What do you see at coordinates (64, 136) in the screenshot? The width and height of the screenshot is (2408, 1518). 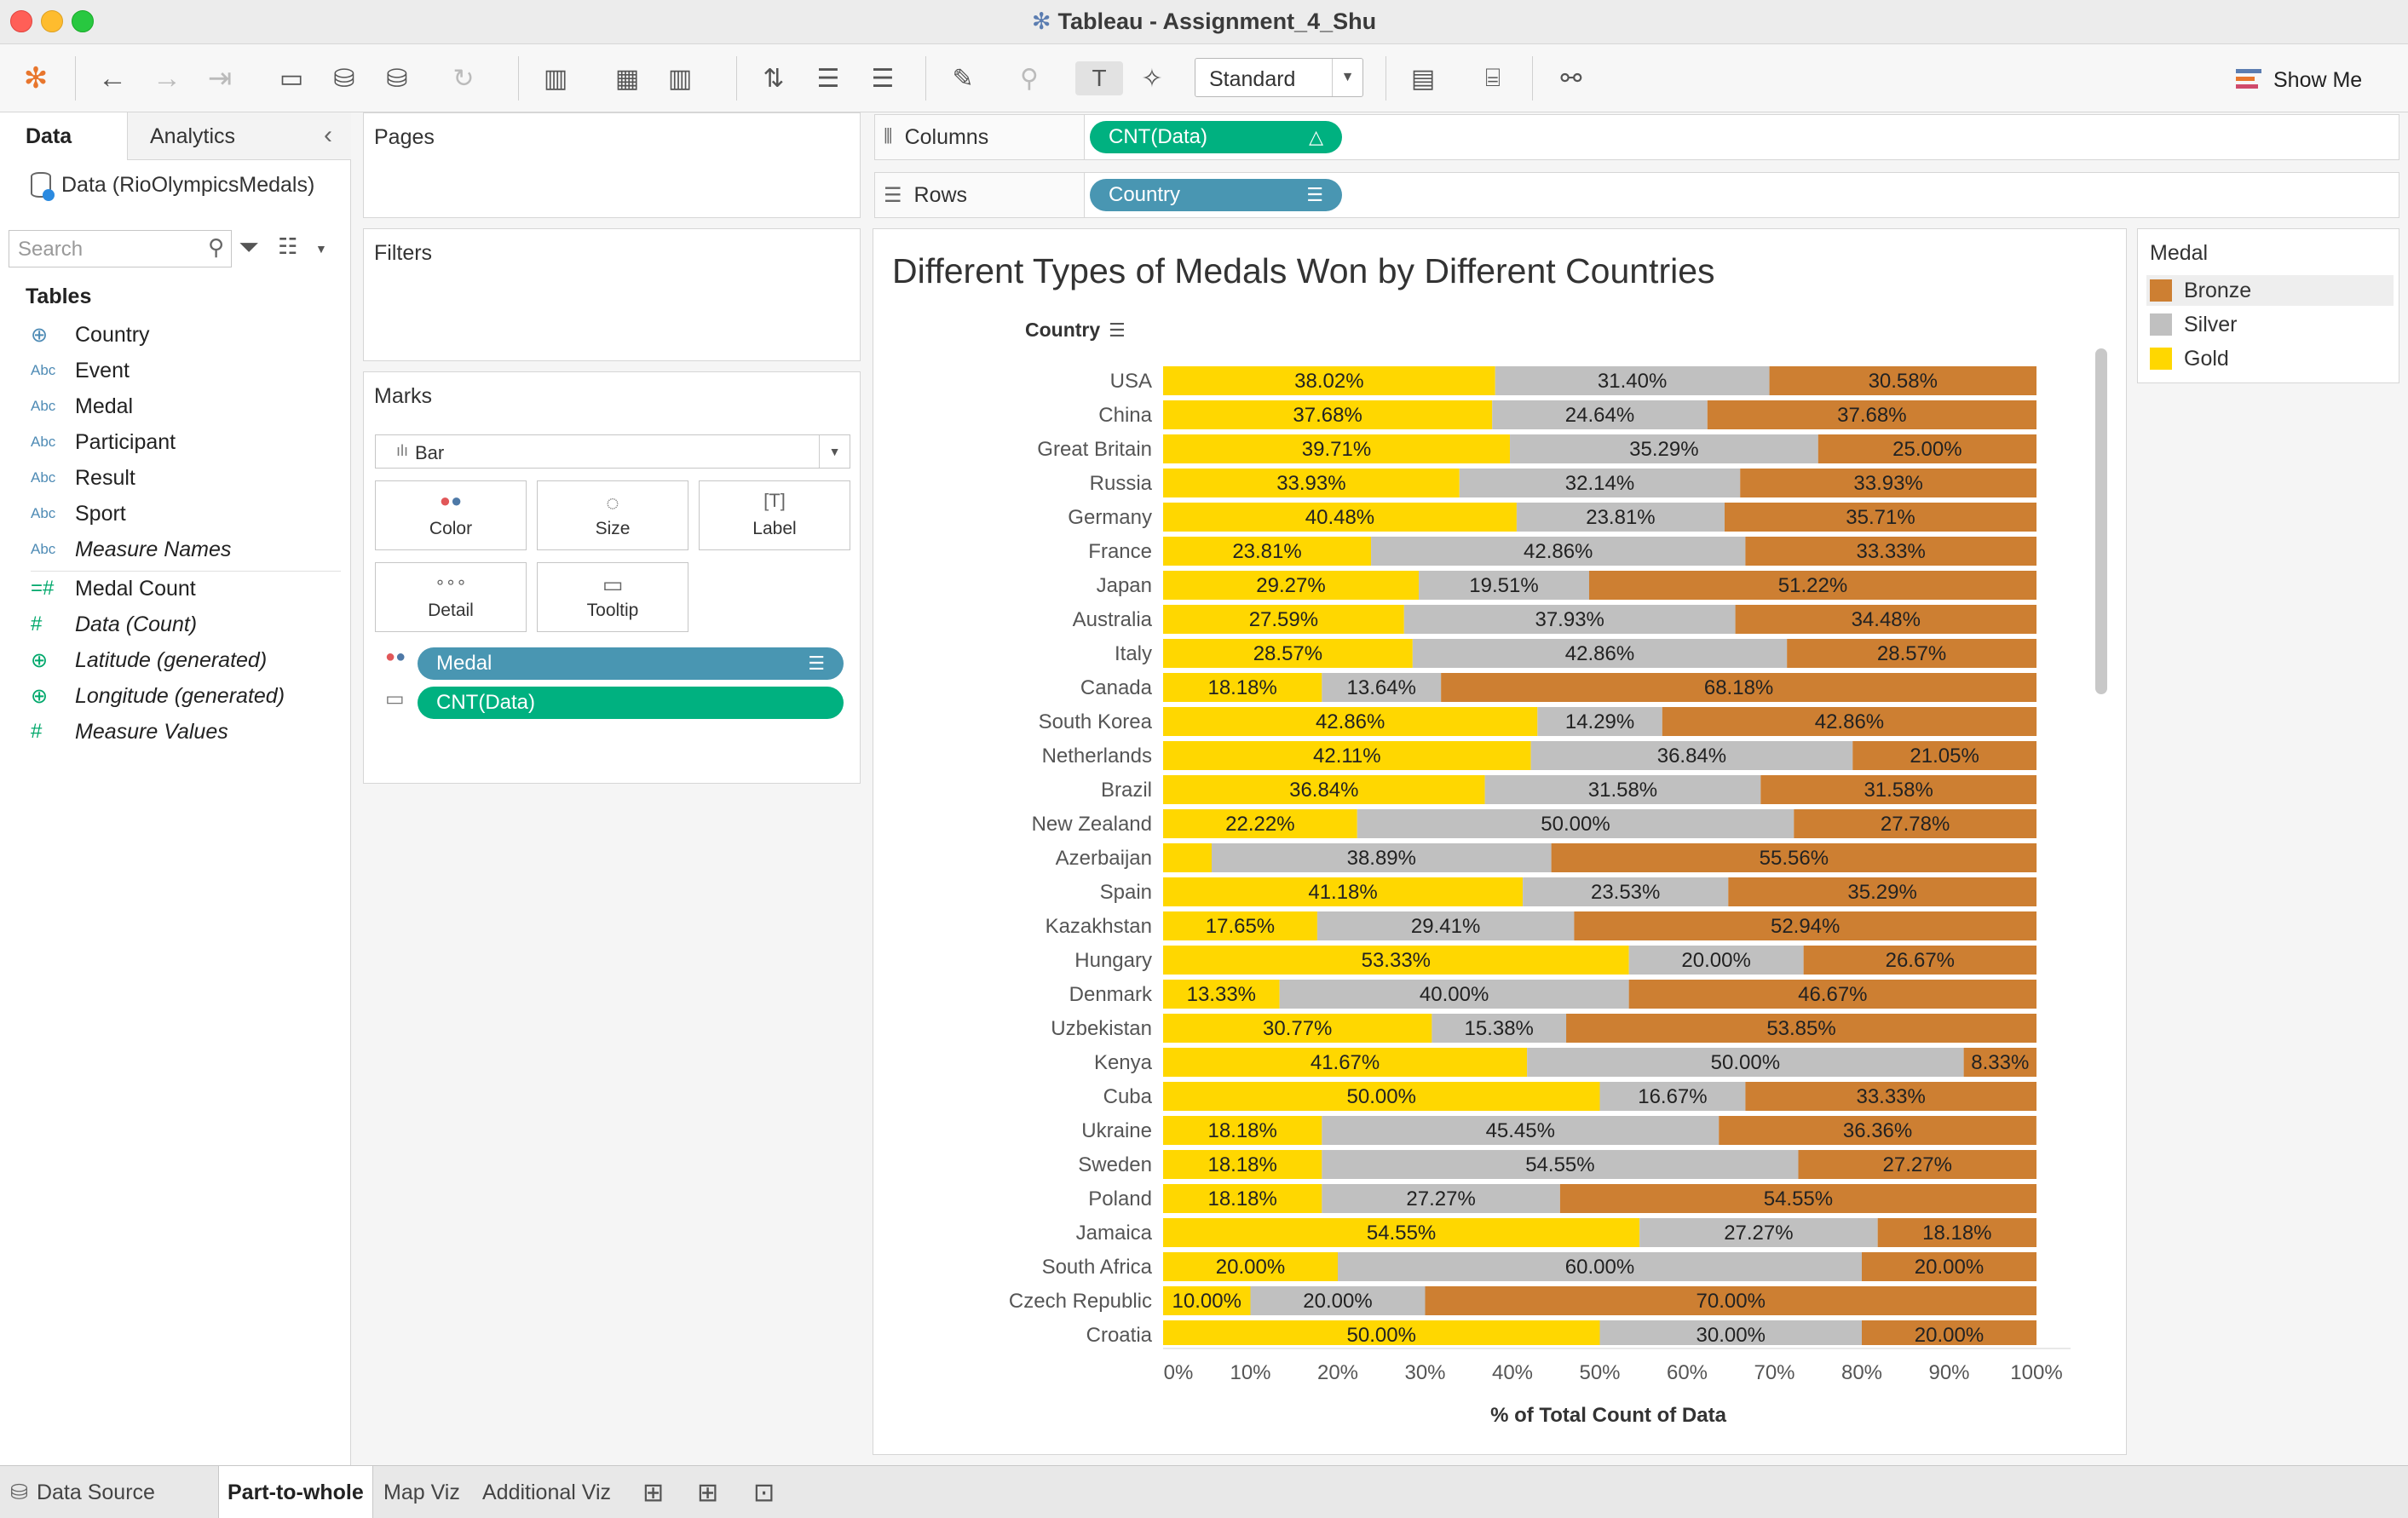 I see `tab-data` at bounding box center [64, 136].